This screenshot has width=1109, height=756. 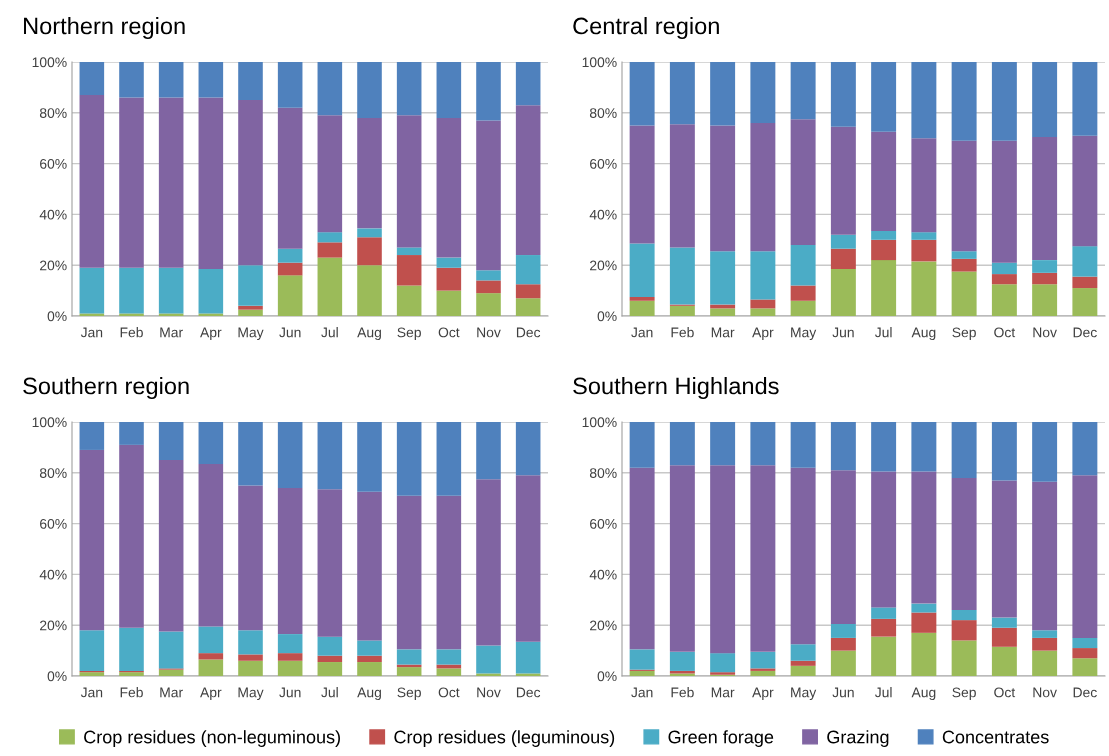 What do you see at coordinates (676, 388) in the screenshot?
I see `chart-title: Southern Highlands` at bounding box center [676, 388].